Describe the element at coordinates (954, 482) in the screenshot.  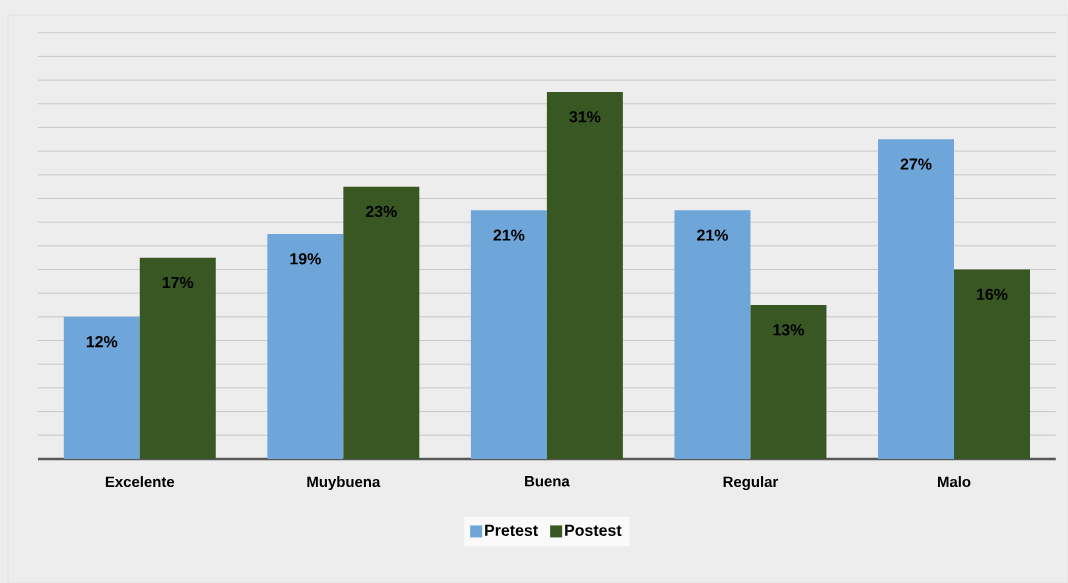
I see `x-tick-label: Malo` at that location.